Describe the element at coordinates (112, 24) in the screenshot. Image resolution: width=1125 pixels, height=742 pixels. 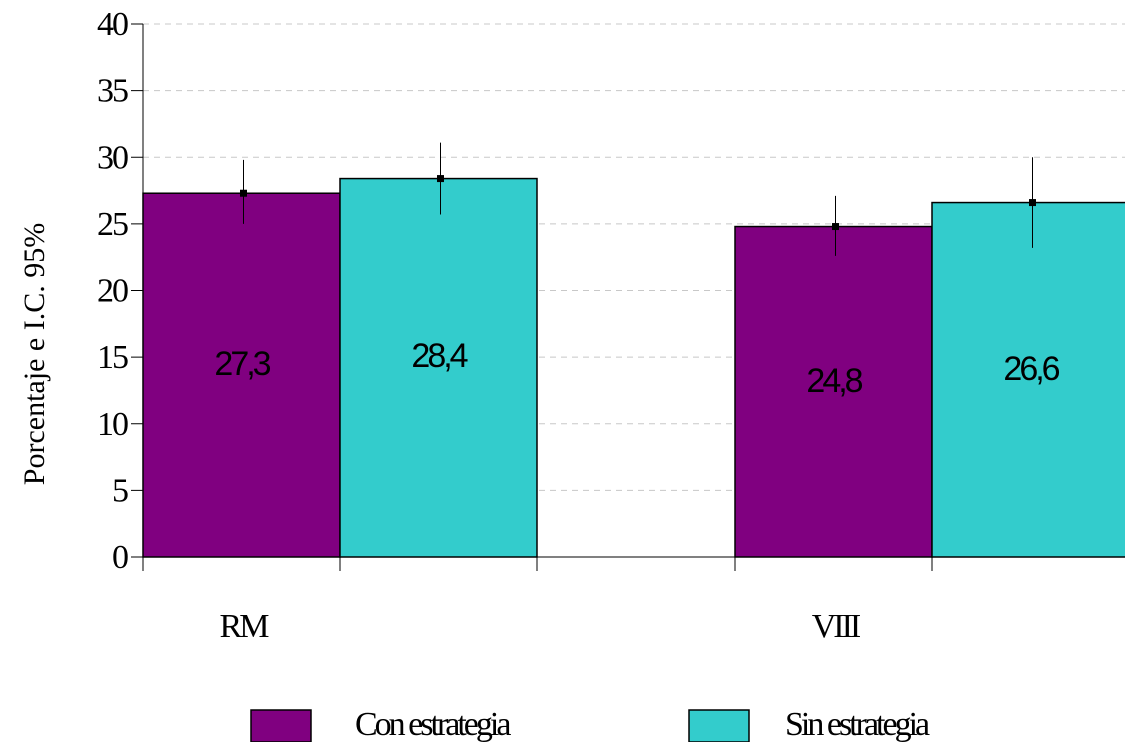
I see `y-tick-label: 40` at that location.